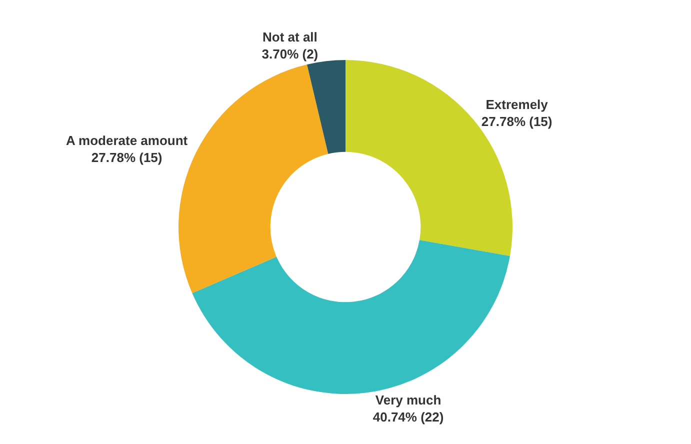 The image size is (691, 444). I want to click on data-label: 3.70% (2), so click(290, 54).